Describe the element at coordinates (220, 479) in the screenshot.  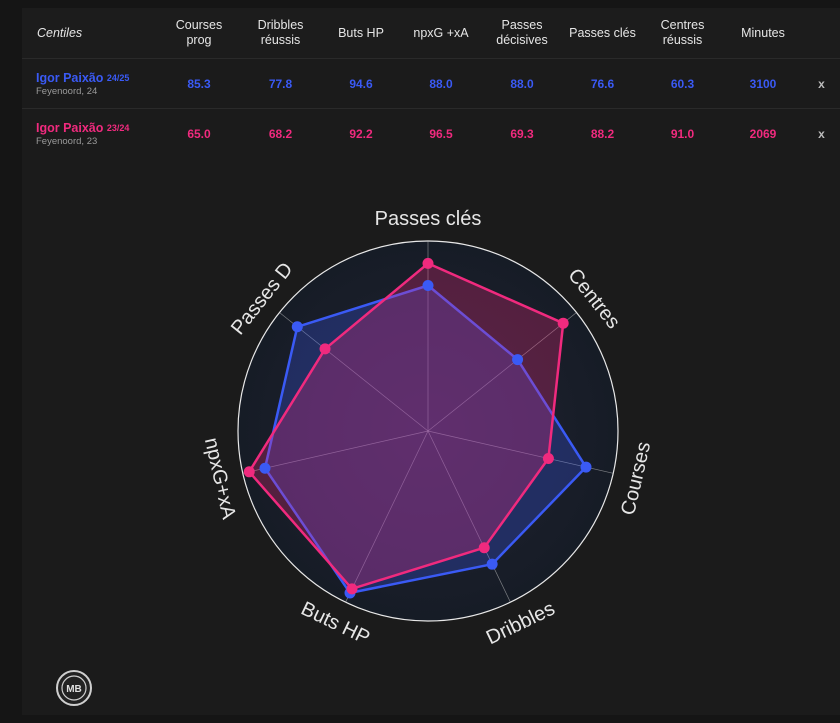
I see `radar-axis-label: npxG+xA` at that location.